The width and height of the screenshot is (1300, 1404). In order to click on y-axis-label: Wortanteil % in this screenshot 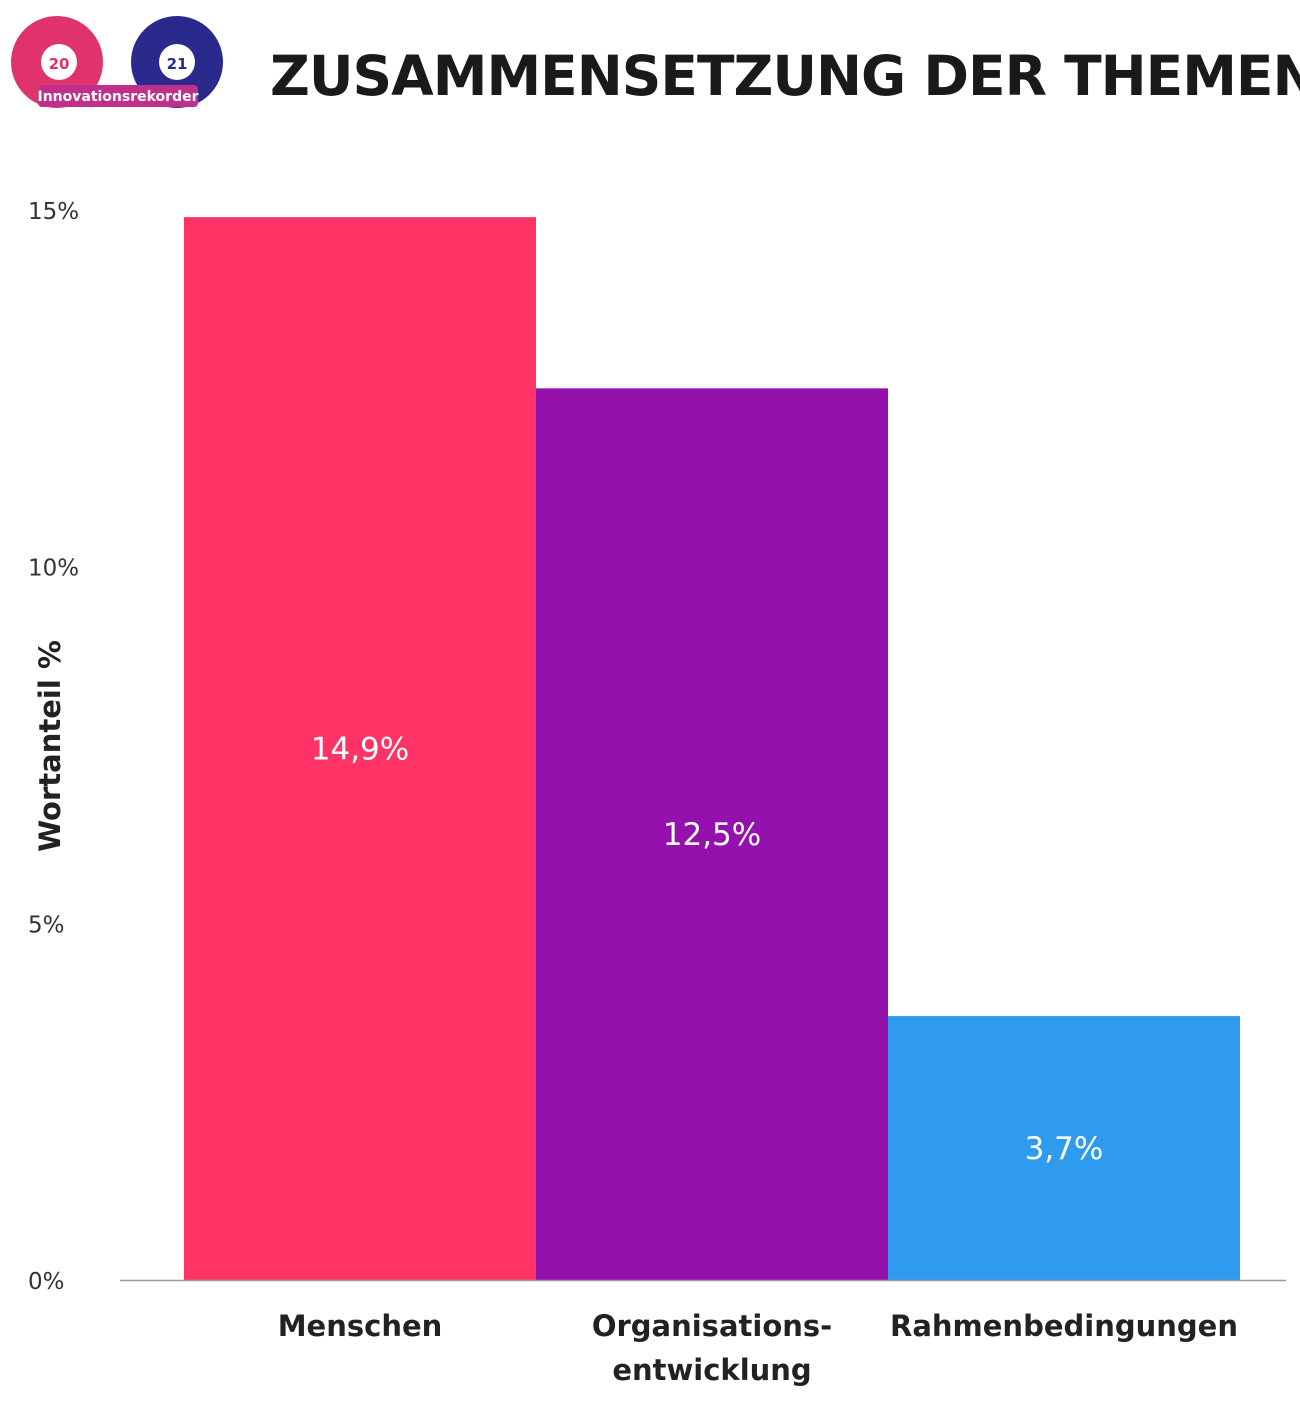, I will do `click(50, 746)`.